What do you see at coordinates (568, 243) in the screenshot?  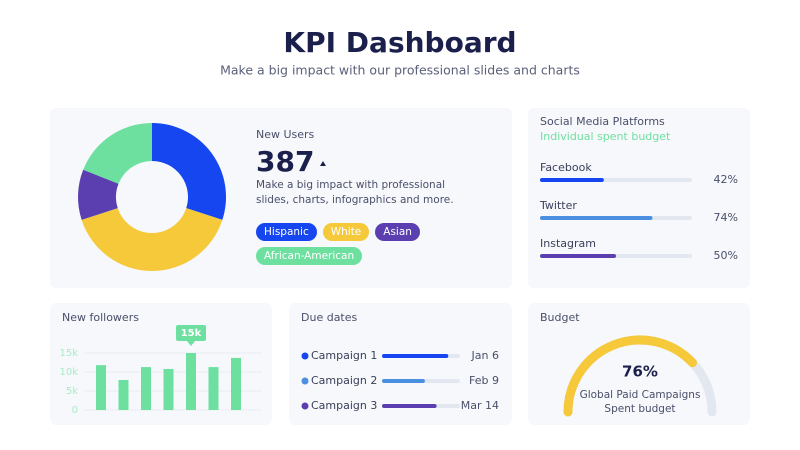 I see `category-label: Instagram` at bounding box center [568, 243].